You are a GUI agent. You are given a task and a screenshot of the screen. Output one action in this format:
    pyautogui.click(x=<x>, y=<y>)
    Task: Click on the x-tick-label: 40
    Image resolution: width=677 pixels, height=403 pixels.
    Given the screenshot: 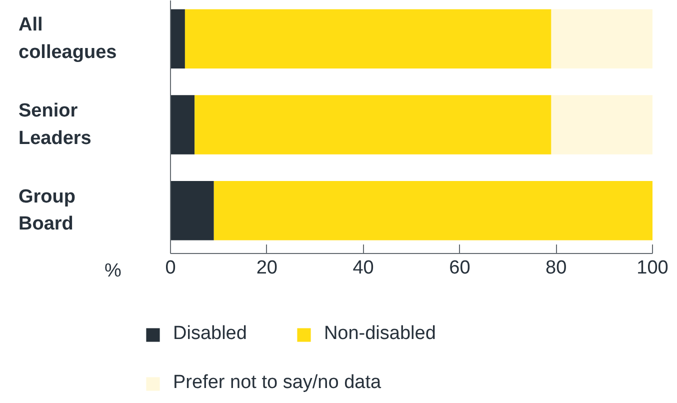 What is the action you would take?
    pyautogui.click(x=363, y=268)
    